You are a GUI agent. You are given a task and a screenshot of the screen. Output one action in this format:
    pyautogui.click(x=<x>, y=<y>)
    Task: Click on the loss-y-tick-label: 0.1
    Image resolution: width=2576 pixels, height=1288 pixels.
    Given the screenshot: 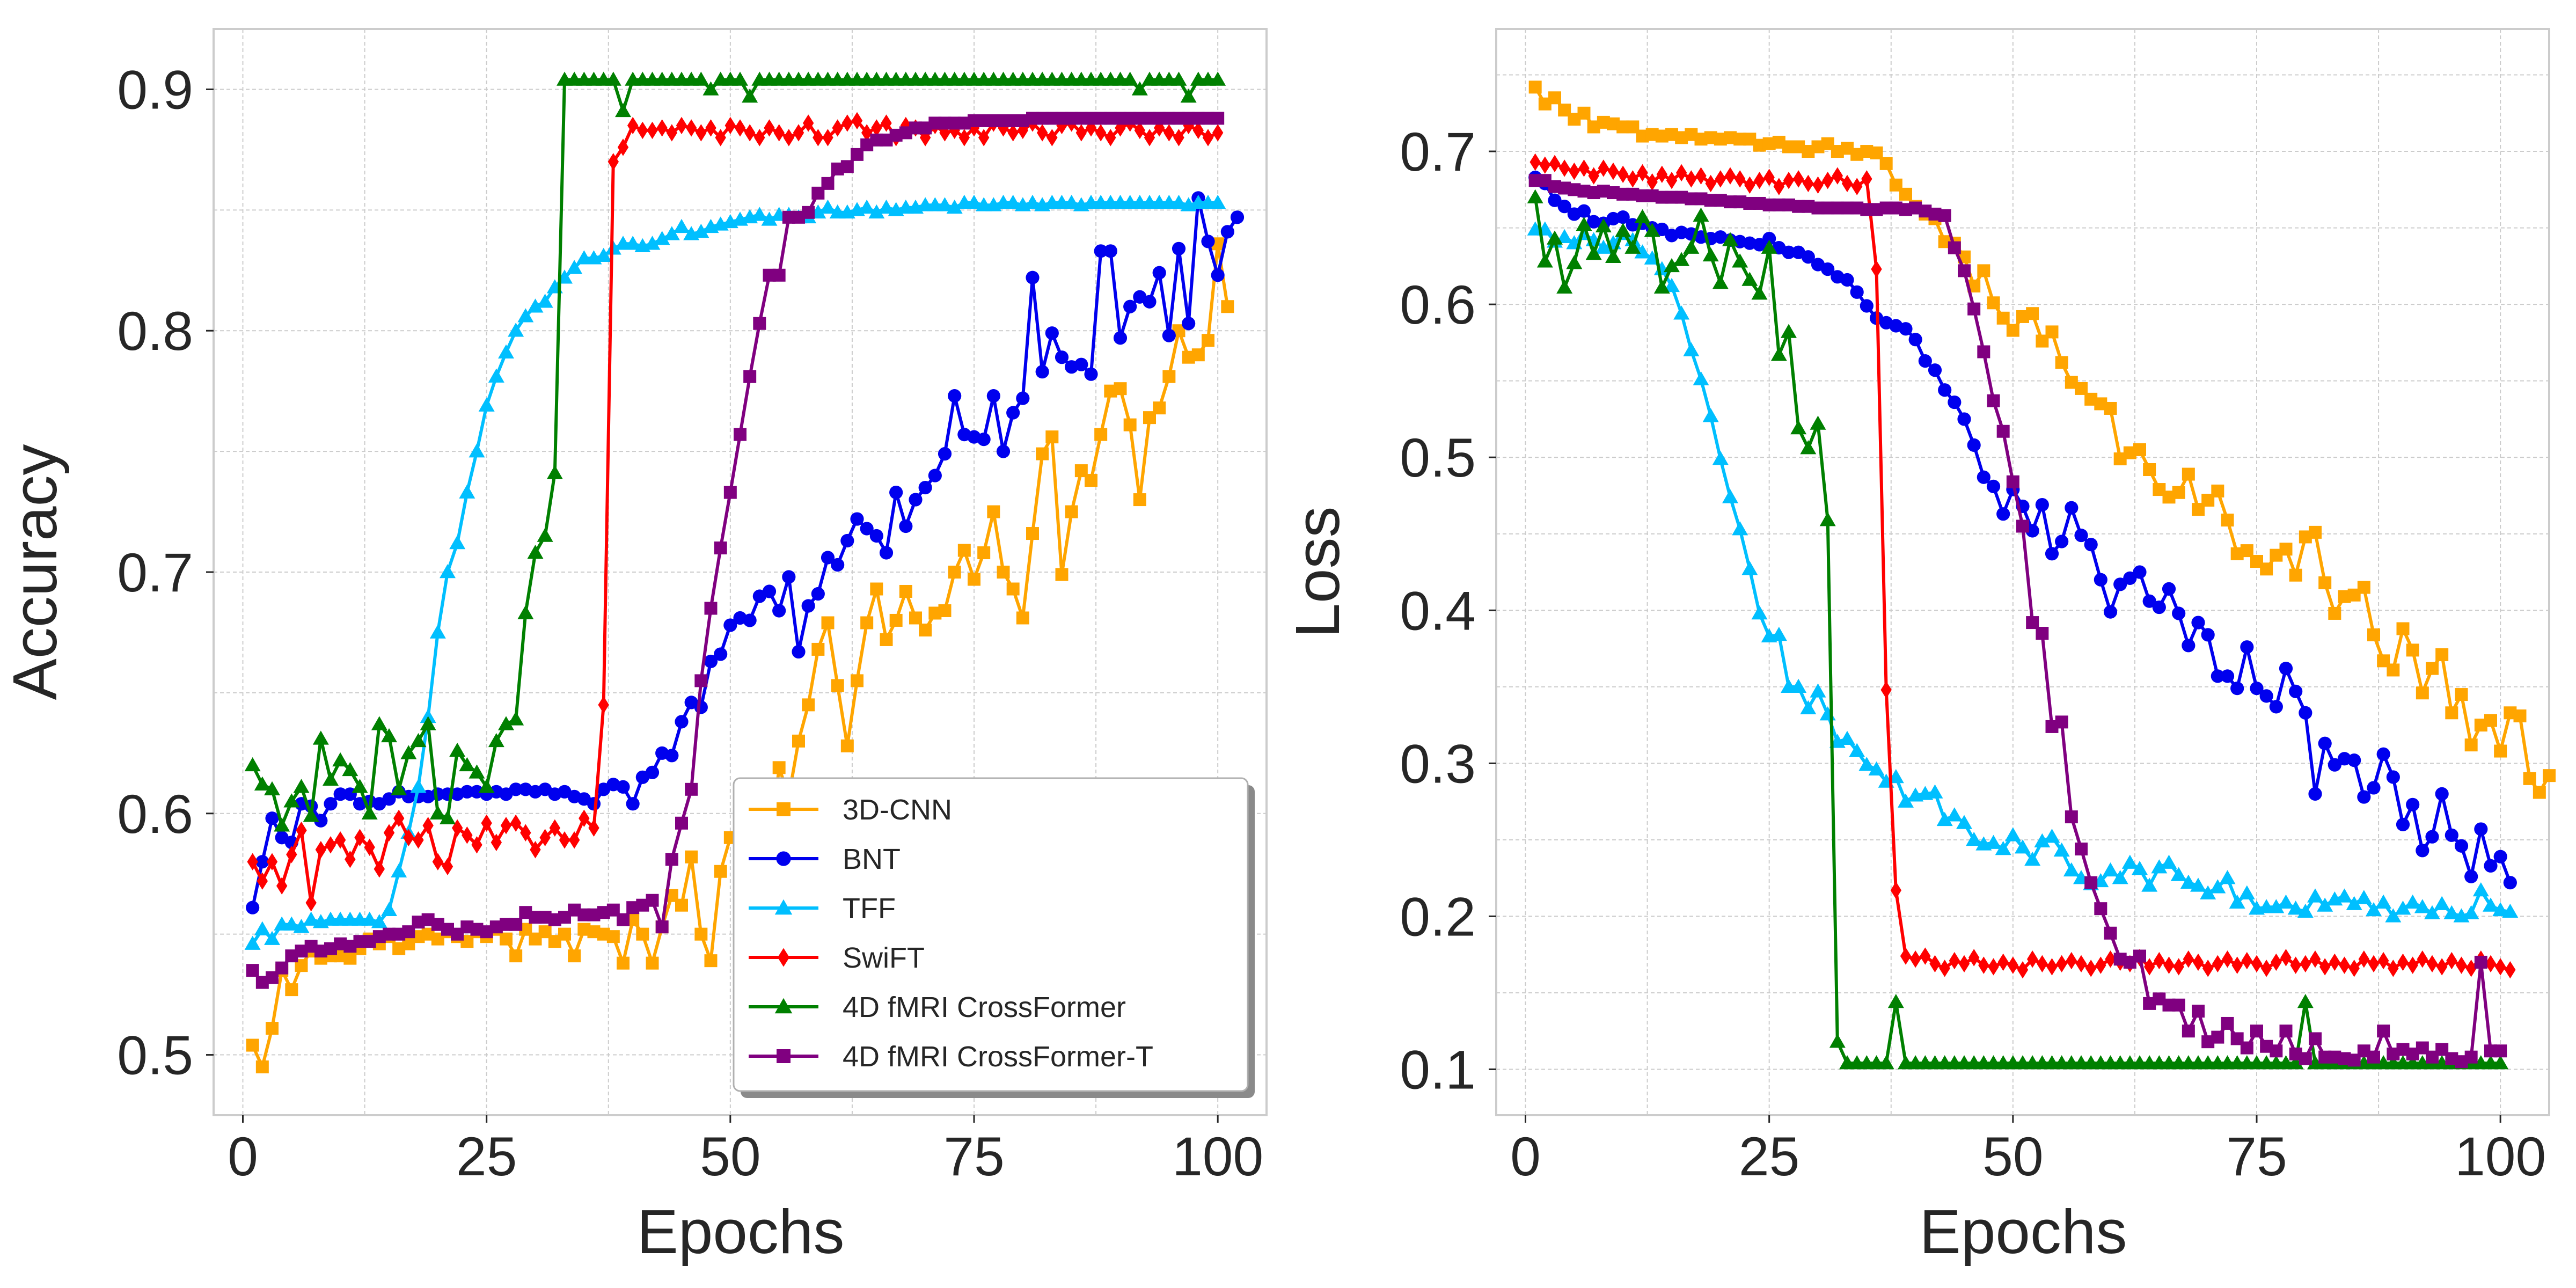 What is the action you would take?
    pyautogui.click(x=1438, y=1069)
    